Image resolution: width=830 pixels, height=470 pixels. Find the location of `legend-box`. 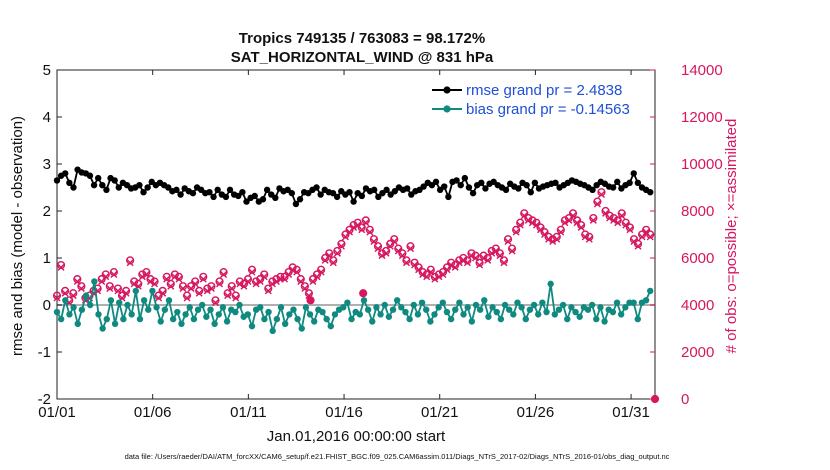

legend-box is located at coordinates (537, 100).